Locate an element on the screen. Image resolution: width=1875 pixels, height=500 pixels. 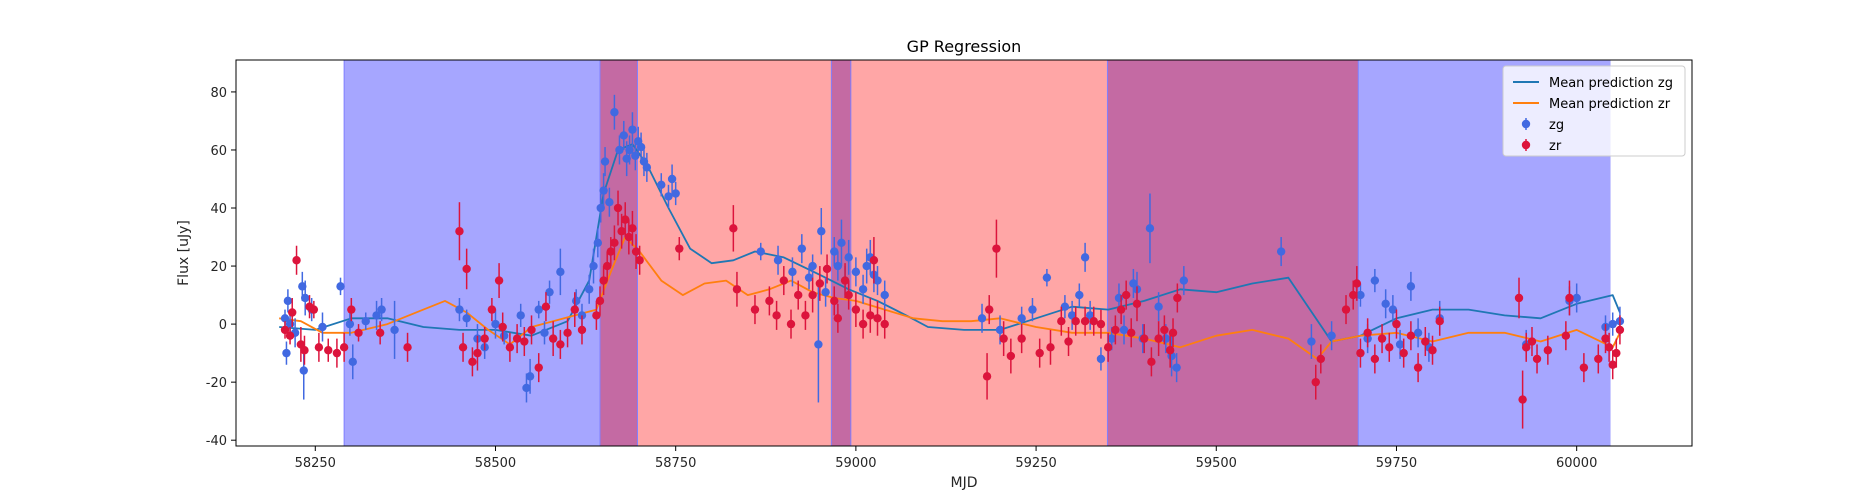
x-axis-label: MJD is located at coordinates (964, 483).